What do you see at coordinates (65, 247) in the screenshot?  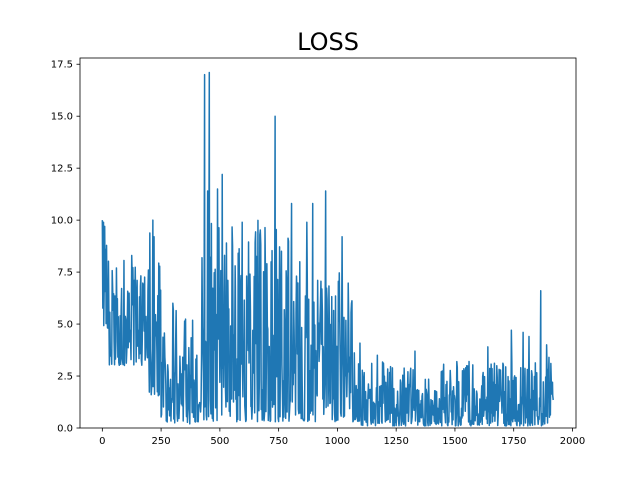 I see `y-axis: 0.0 2.5 5.0 7.5 10.0 12.5 15.0 17.5` at bounding box center [65, 247].